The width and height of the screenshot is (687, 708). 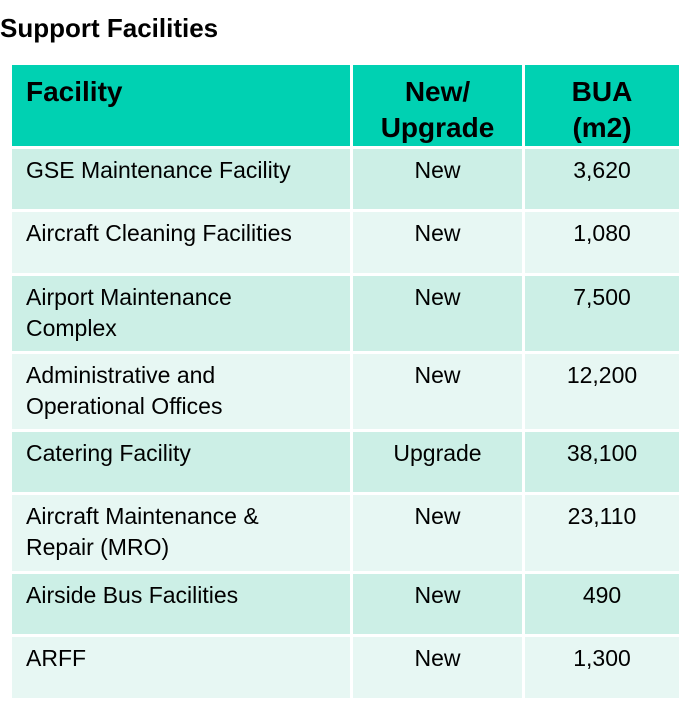 I want to click on facility-cell: Aircraft Cleaning Facilities, so click(x=181, y=242).